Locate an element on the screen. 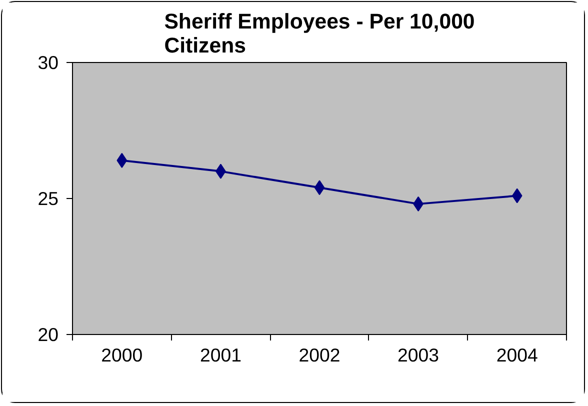 The width and height of the screenshot is (588, 406). x-tick-label: 2003 is located at coordinates (419, 355).